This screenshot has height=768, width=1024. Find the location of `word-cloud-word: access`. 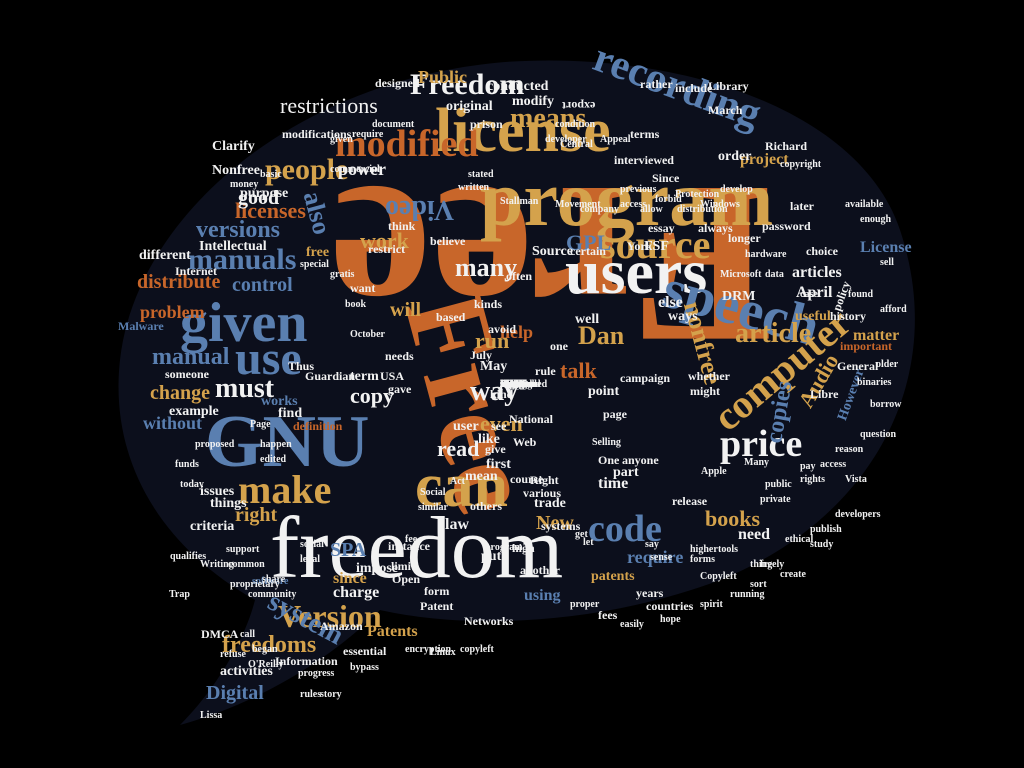

word-cloud-word: access is located at coordinates (633, 204).